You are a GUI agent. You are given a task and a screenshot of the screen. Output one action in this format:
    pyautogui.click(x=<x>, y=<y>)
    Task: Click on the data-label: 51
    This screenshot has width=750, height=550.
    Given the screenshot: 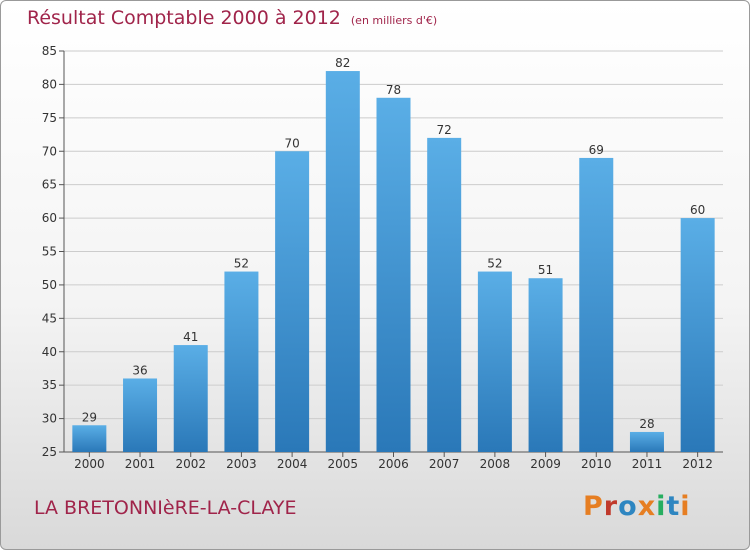 What is the action you would take?
    pyautogui.click(x=545, y=270)
    